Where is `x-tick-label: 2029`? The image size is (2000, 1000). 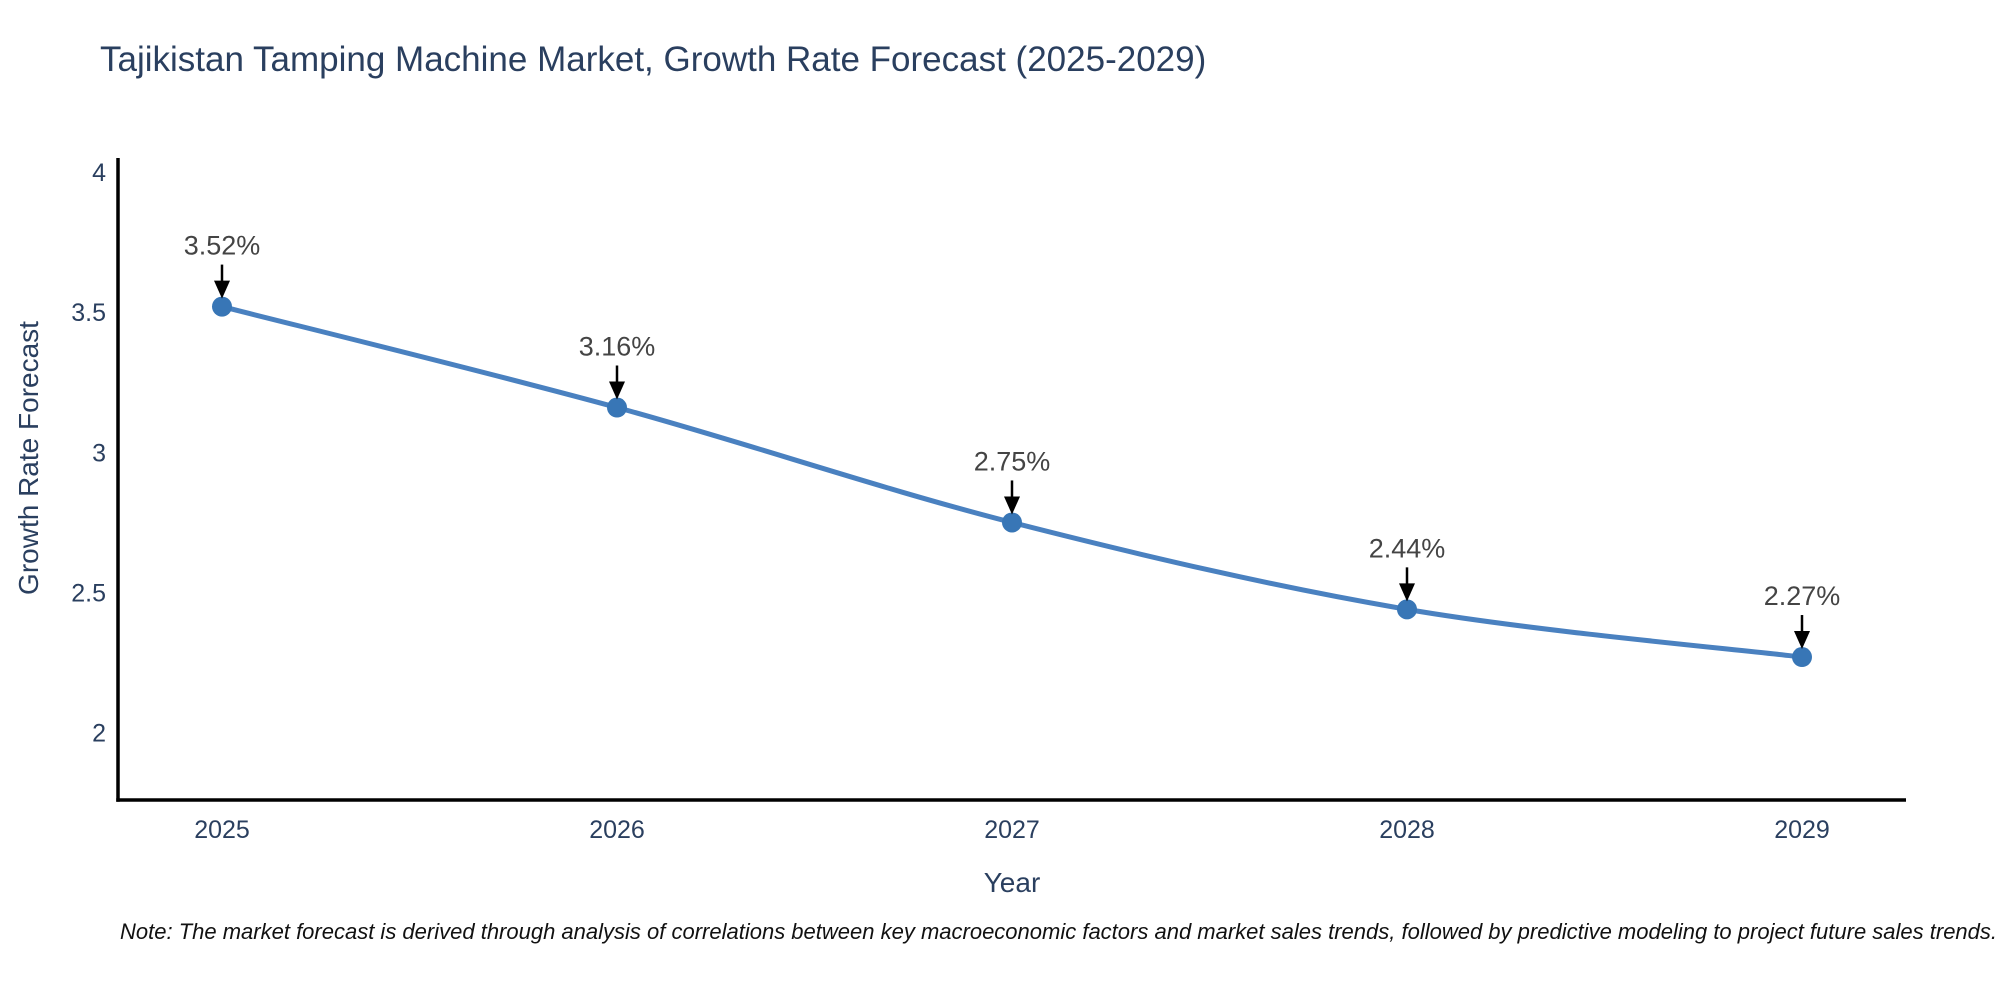 x-tick-label: 2029 is located at coordinates (1802, 830).